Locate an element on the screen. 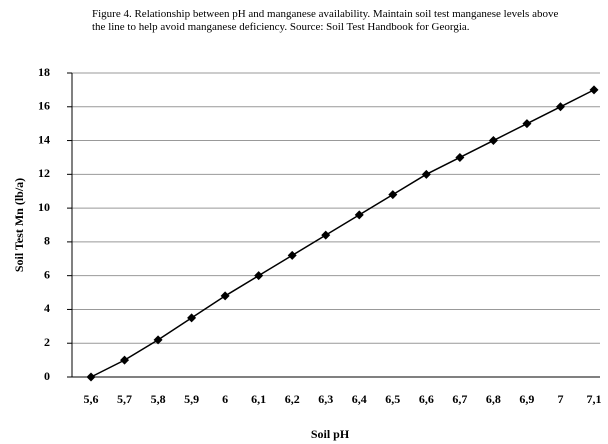 This screenshot has width=608, height=444. x-tick-label: 5,7 is located at coordinates (124, 399).